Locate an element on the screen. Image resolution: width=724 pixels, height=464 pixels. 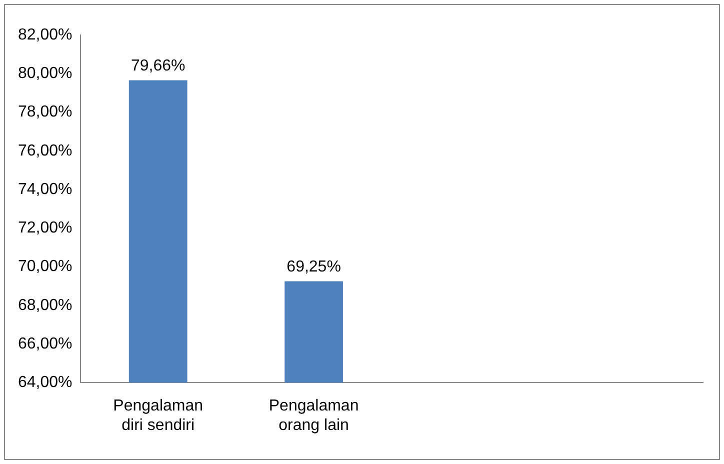
x-tick-label: Pengalaman orang lain is located at coordinates (313, 416).